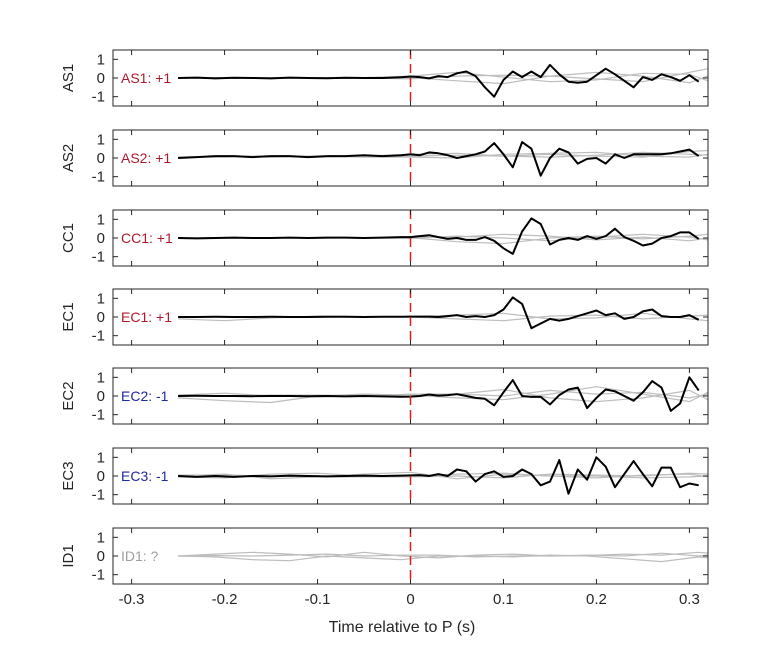 Image resolution: width=782 pixels, height=657 pixels. Describe the element at coordinates (689, 599) in the screenshot. I see `x-tick-label: 0.3` at that location.